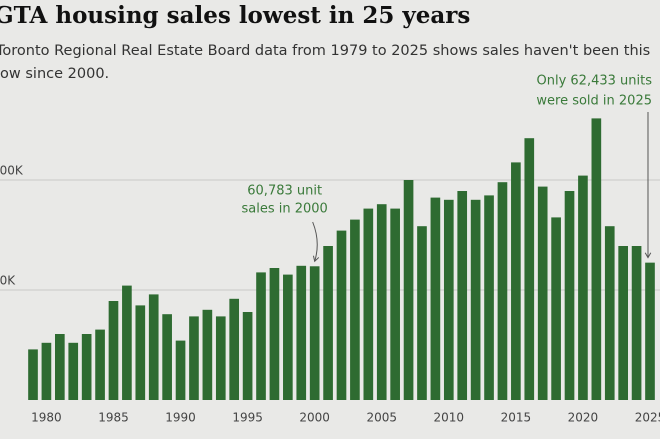 This screenshot has width=660, height=439. I want to click on y-tick-label: 100K, so click(12, 171).